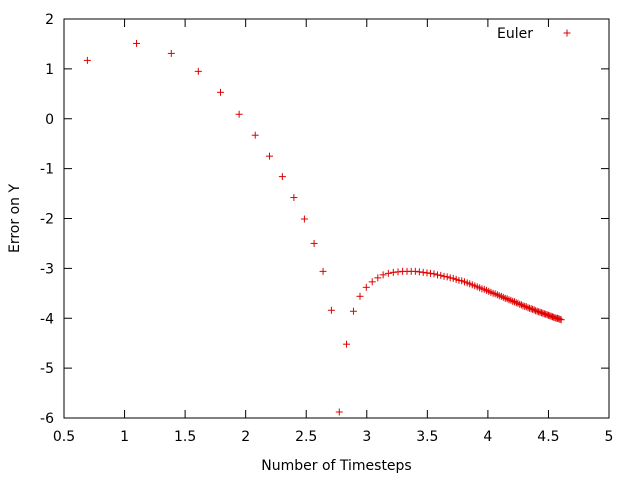 Image resolution: width=640 pixels, height=480 pixels. I want to click on legend-label: Euler, so click(515, 34).